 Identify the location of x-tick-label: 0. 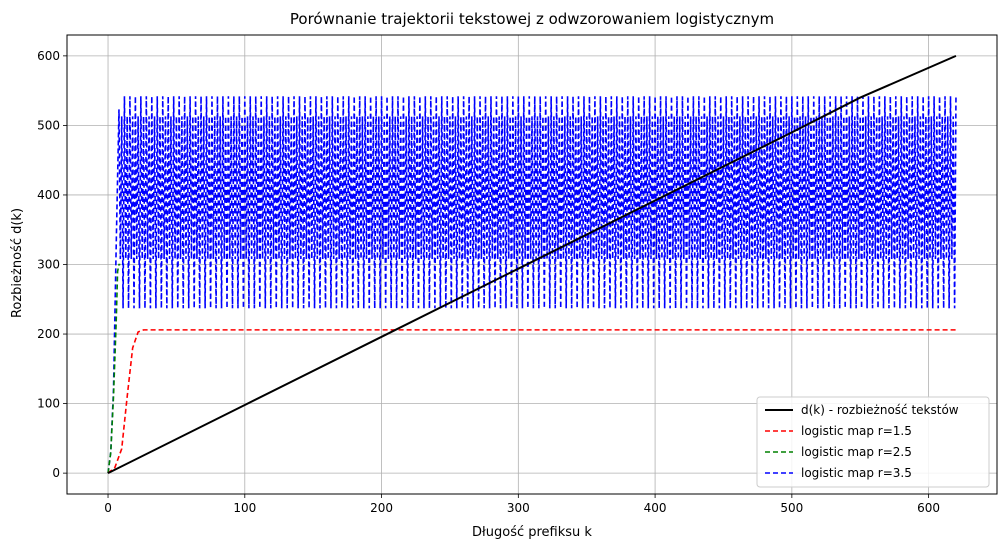
(108, 508).